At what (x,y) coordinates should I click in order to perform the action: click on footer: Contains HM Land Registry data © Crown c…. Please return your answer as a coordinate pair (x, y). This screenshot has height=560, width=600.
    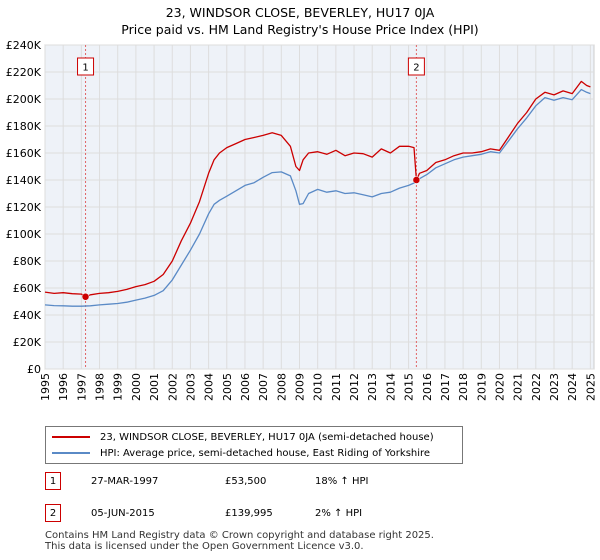
    Looking at the image, I should click on (239, 541).